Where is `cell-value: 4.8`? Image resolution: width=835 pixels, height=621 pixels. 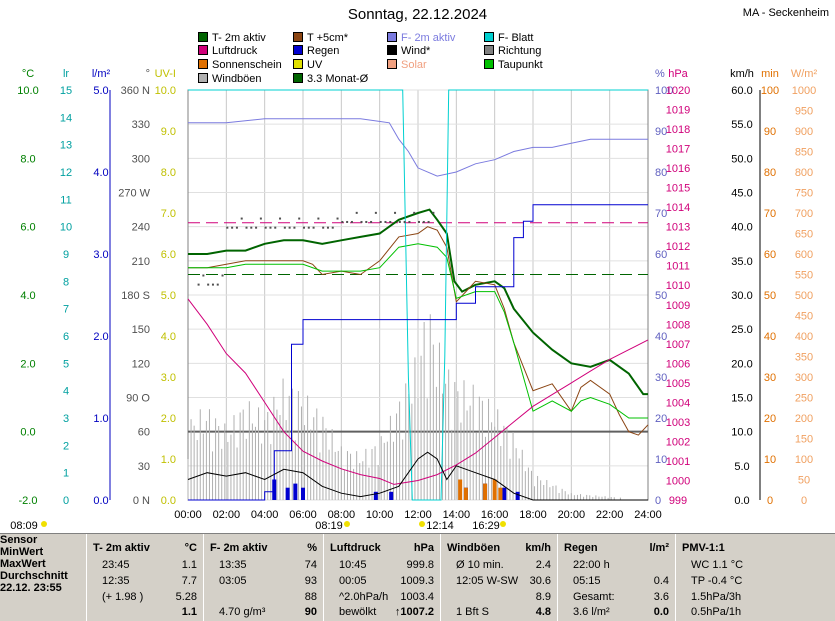
cell-value: 4.8 is located at coordinates (543, 612).